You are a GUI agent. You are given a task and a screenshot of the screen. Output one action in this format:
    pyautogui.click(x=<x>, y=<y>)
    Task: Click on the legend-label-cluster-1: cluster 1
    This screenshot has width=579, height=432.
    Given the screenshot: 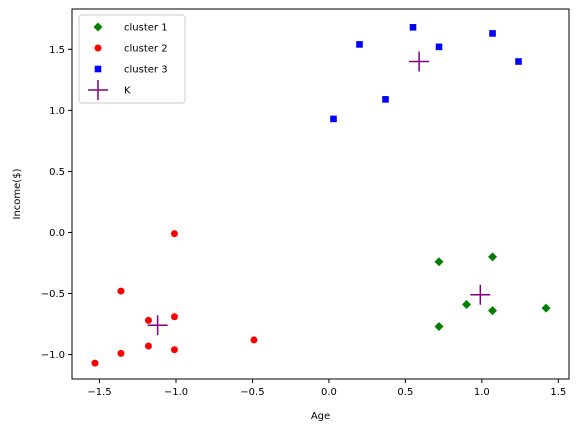 What is the action you would take?
    pyautogui.click(x=146, y=28)
    